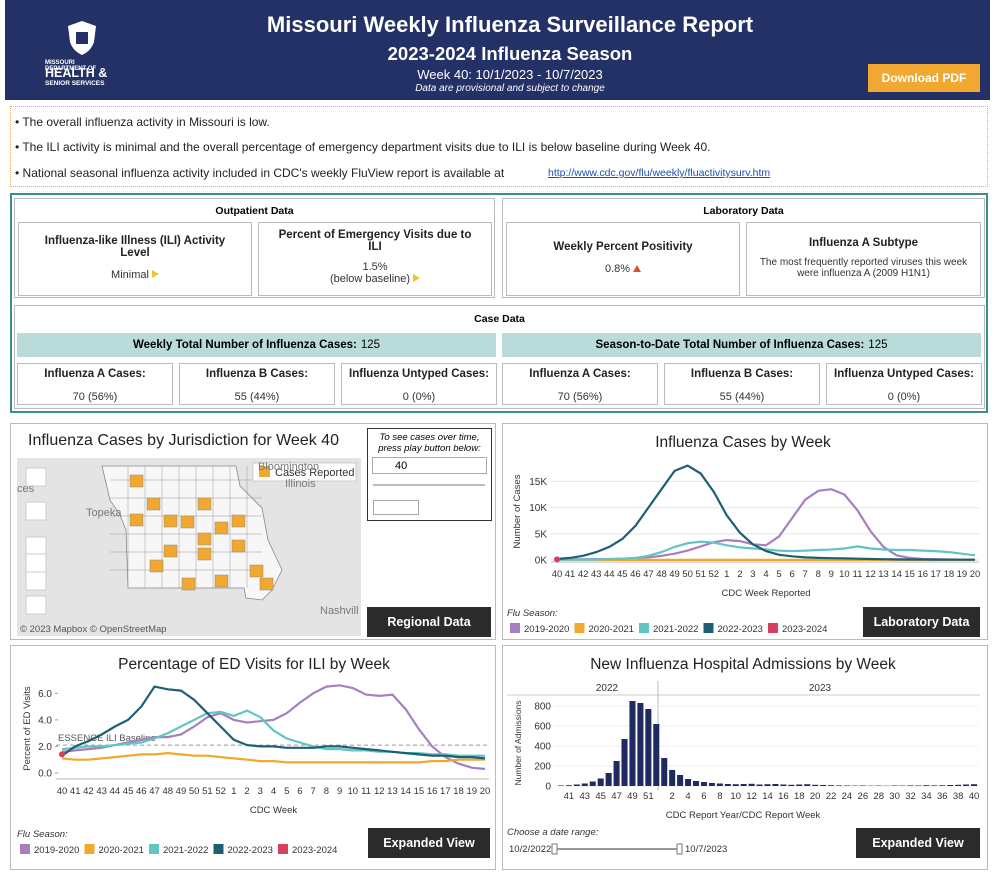  I want to click on total-label: Weekly Total Number of Influenza Cases:, so click(244, 345).